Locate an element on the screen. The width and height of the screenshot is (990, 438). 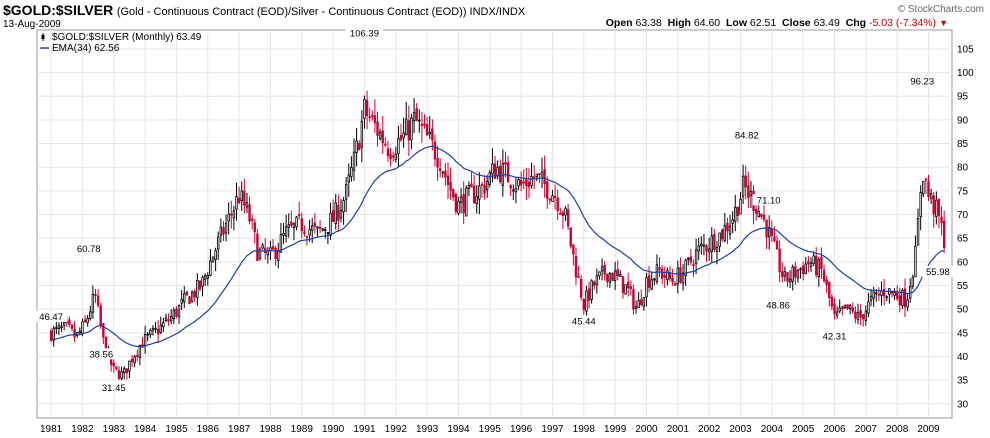
x-tick-label: 2002 is located at coordinates (709, 429).